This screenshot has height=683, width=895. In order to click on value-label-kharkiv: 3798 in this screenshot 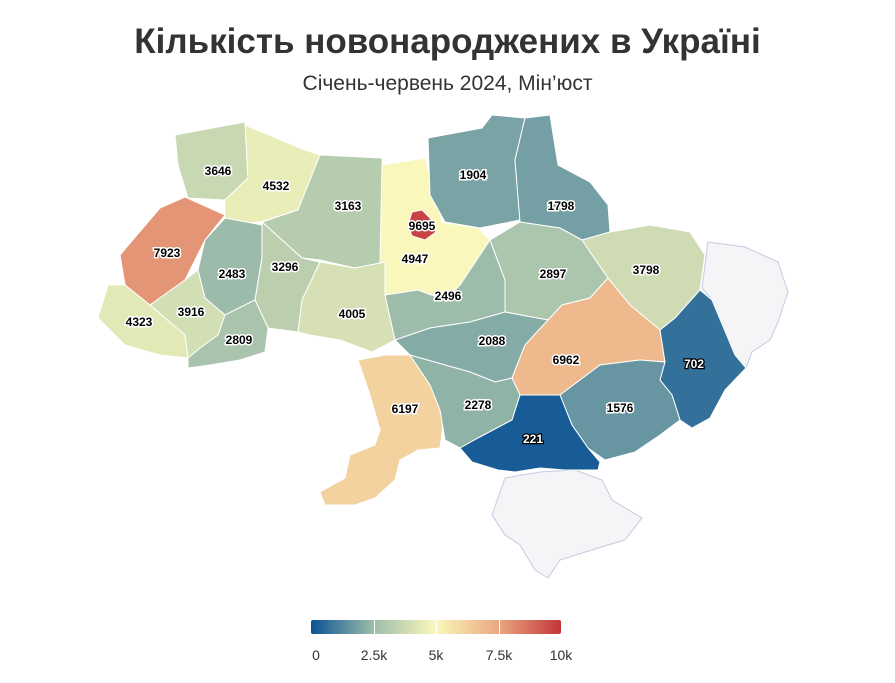, I will do `click(646, 270)`.